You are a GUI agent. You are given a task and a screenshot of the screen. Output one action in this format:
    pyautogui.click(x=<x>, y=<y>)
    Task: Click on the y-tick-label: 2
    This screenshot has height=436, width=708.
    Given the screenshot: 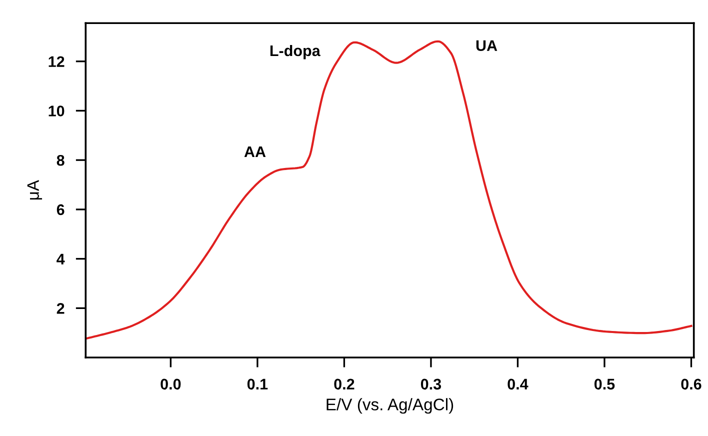 What is the action you would take?
    pyautogui.click(x=60, y=308)
    